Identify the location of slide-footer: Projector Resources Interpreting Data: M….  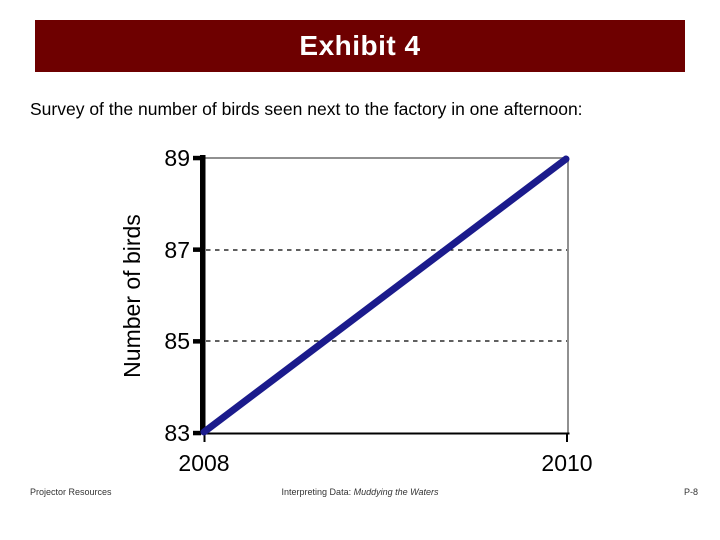
(360, 493).